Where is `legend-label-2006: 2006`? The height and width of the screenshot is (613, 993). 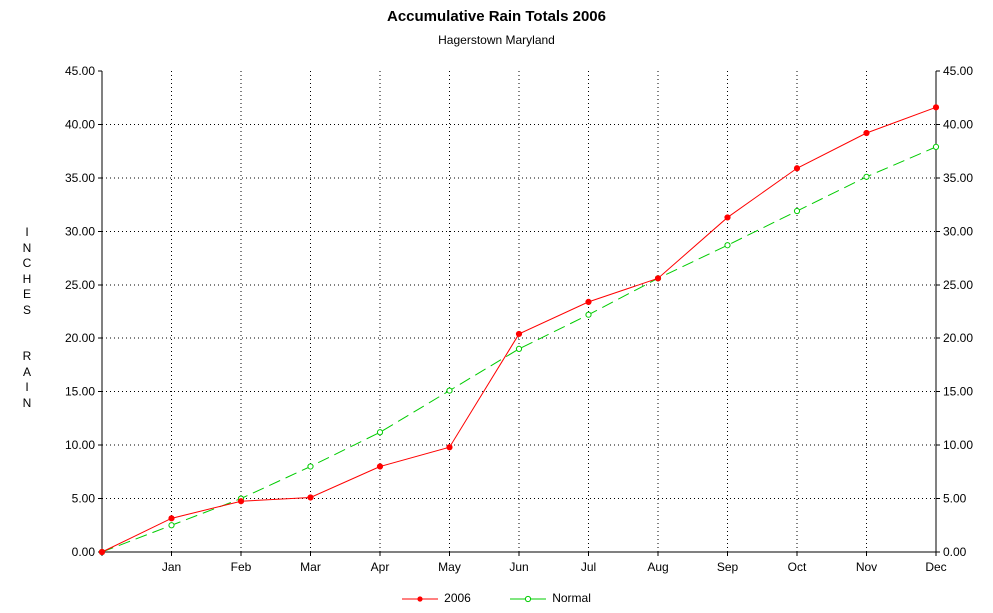
legend-label-2006: 2006 is located at coordinates (457, 597).